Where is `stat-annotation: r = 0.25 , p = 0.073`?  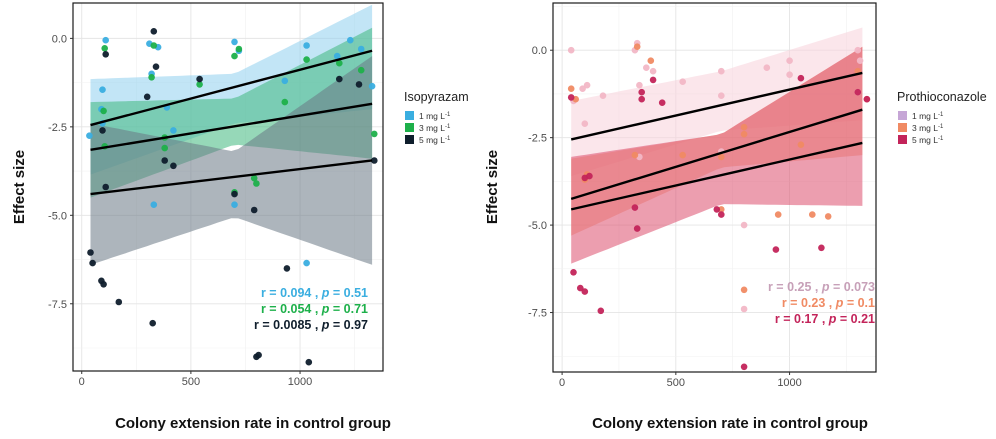
stat-annotation: r = 0.25 , p = 0.073 is located at coordinates (821, 287).